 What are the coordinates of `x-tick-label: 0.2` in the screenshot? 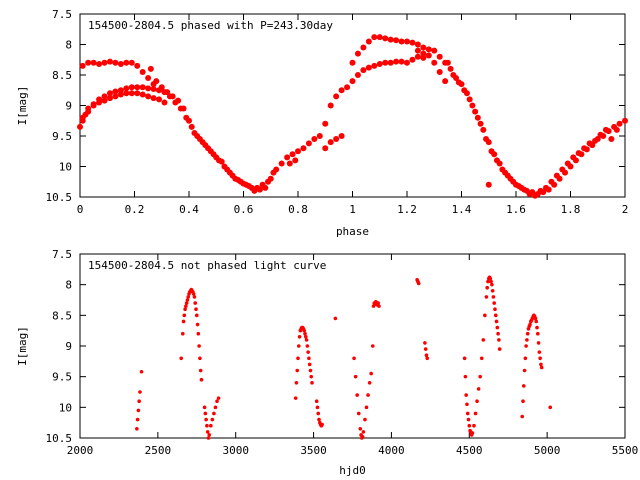 It's located at (135, 209).